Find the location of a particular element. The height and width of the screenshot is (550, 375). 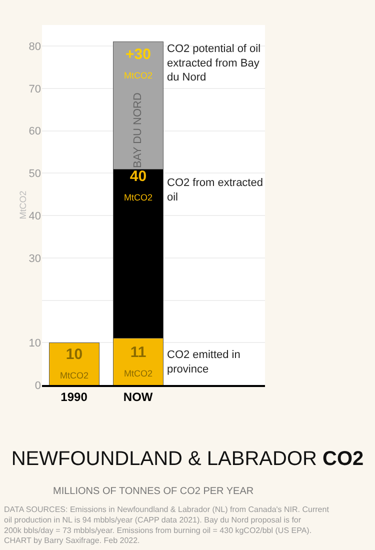

data-label: 11 MtCO2 is located at coordinates (138, 361).